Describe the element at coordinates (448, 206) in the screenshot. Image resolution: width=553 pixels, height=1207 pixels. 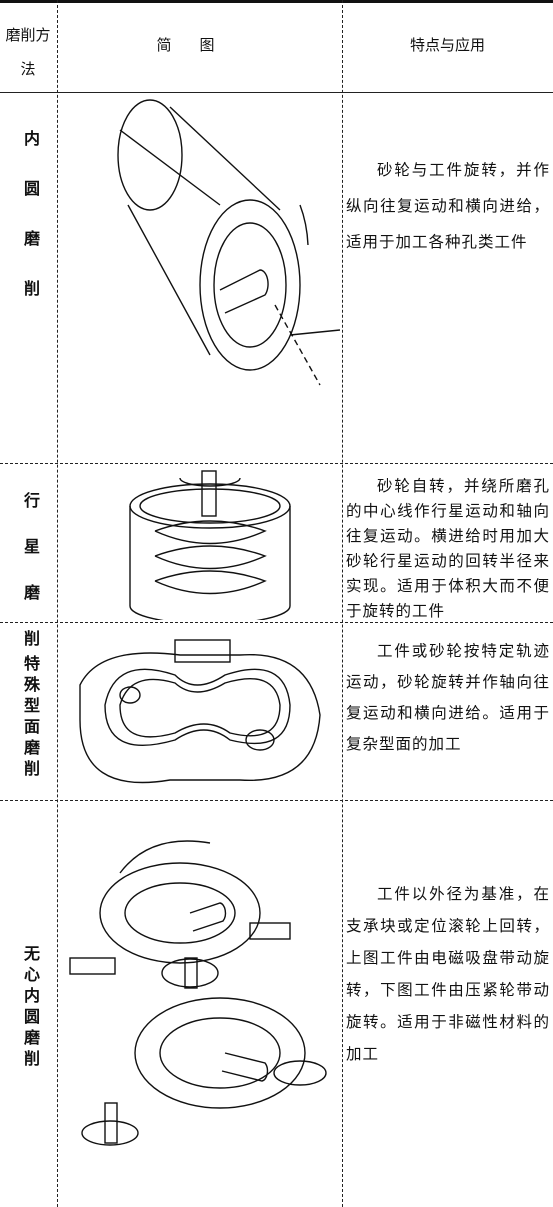
I see `description: 砂轮与工件旋转，并作纵向往复运动和横向进给，适用于加工各种孔类工件` at that location.